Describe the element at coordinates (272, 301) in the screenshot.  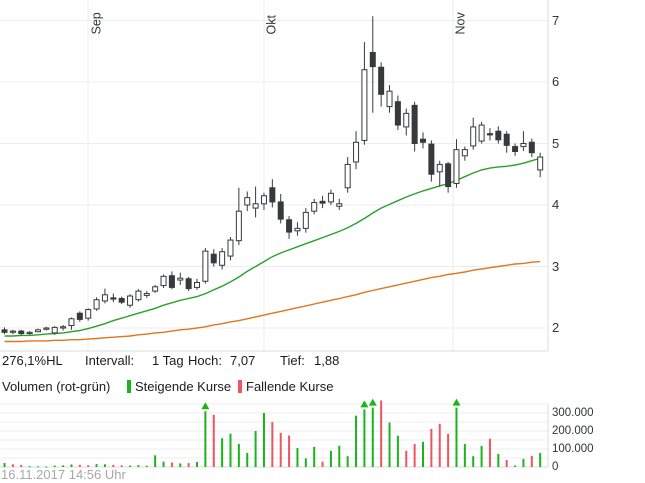
I see `ma-slow-line` at that location.